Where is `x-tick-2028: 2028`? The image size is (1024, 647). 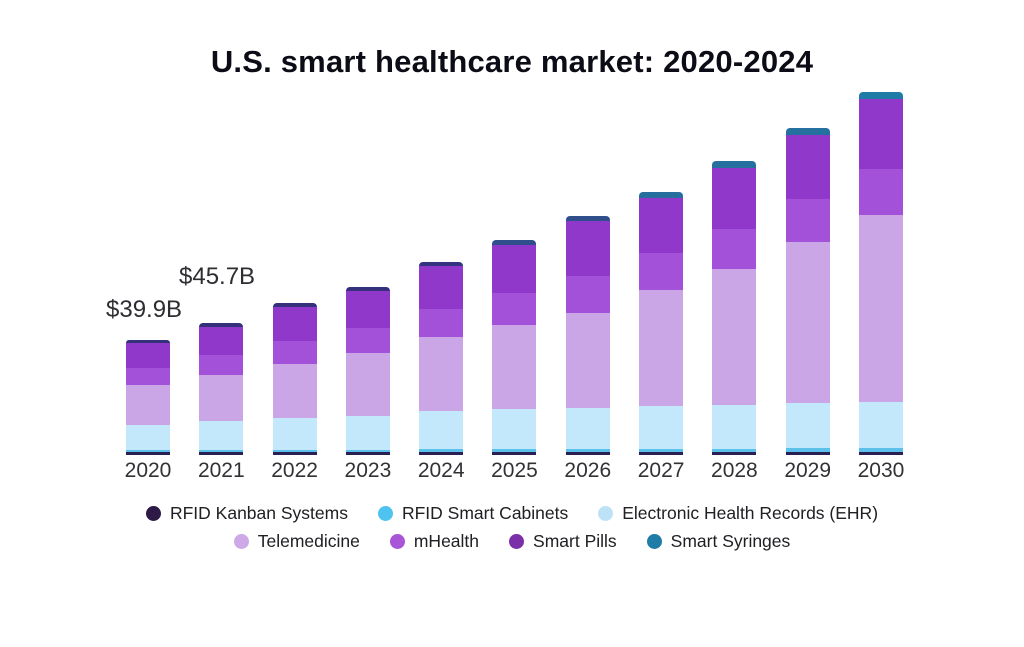
x-tick-2028: 2028 is located at coordinates (734, 470).